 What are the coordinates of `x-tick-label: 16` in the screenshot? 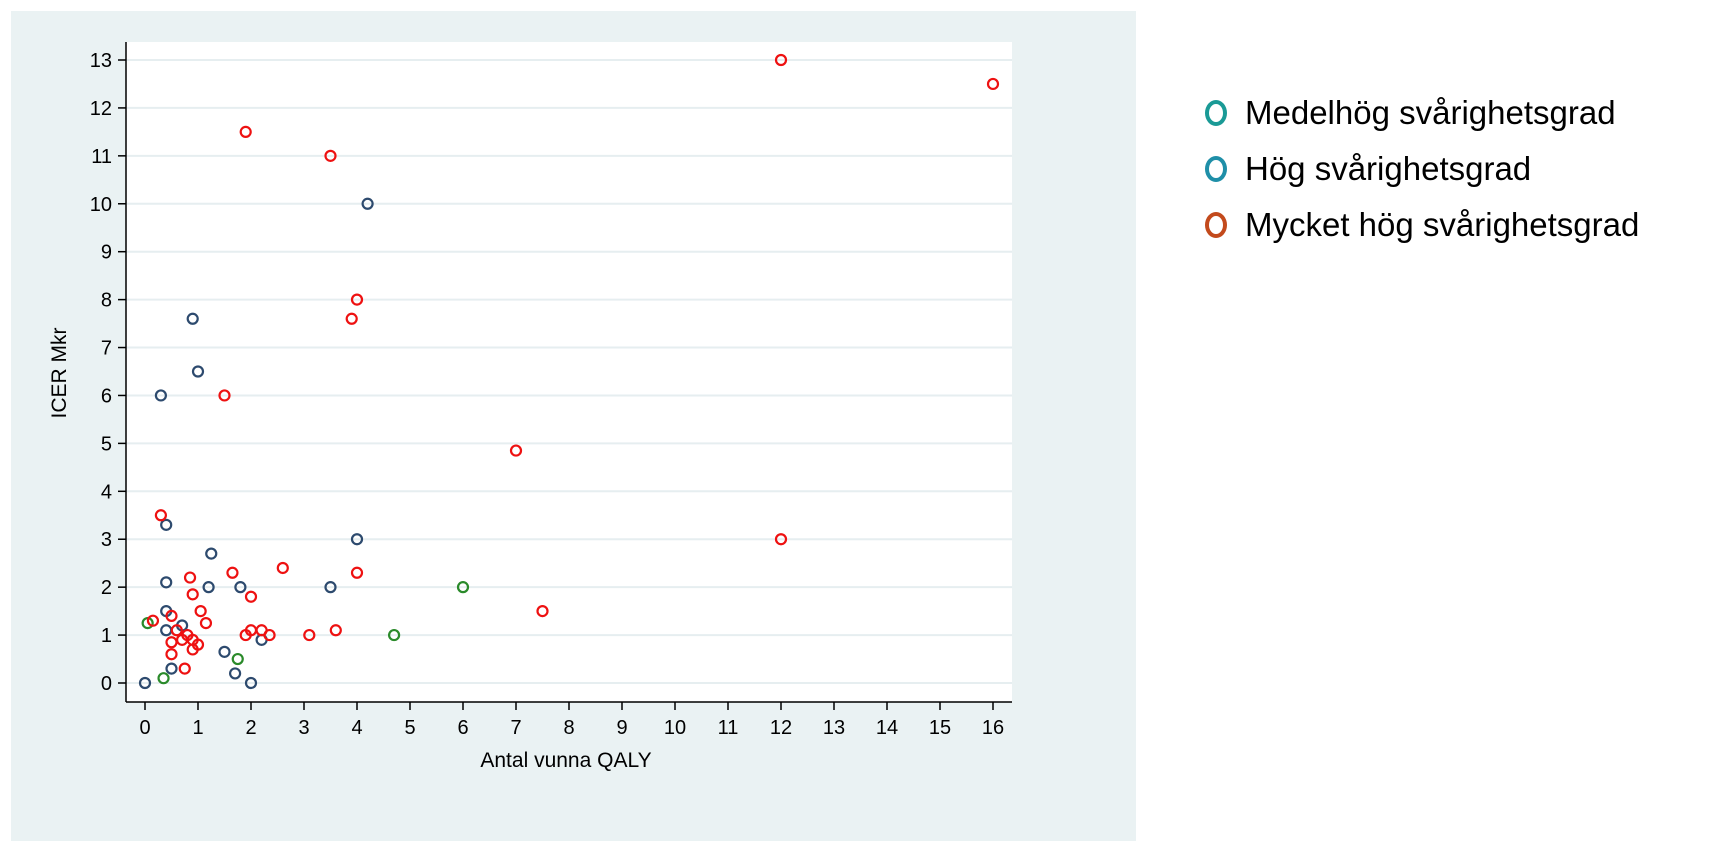 It's located at (993, 728).